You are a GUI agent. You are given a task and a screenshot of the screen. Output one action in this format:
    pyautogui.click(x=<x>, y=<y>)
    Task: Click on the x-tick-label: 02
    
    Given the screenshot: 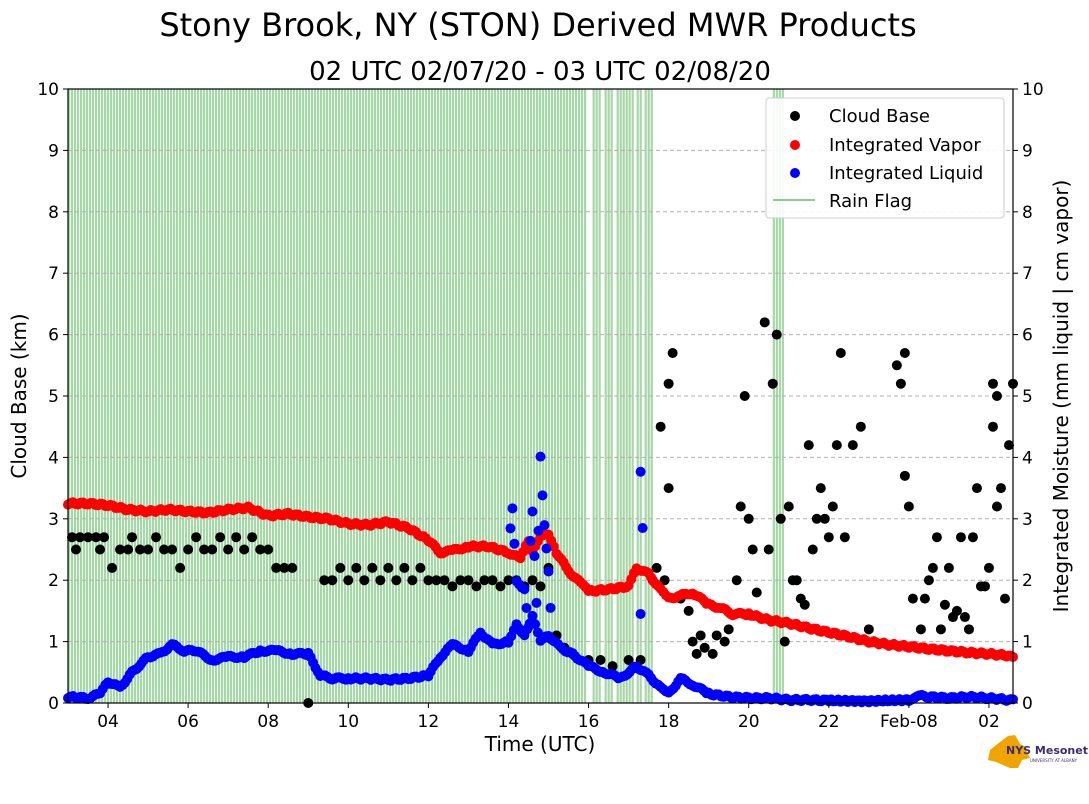 What is the action you would take?
    pyautogui.click(x=989, y=722)
    